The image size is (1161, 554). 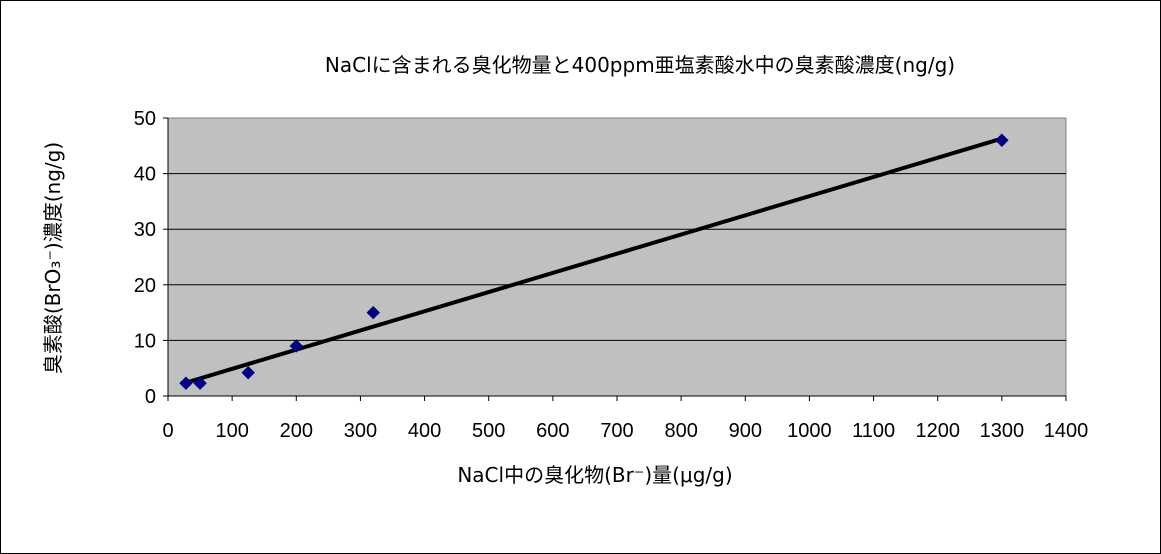 I want to click on x-tick-label: 700, so click(x=616, y=431).